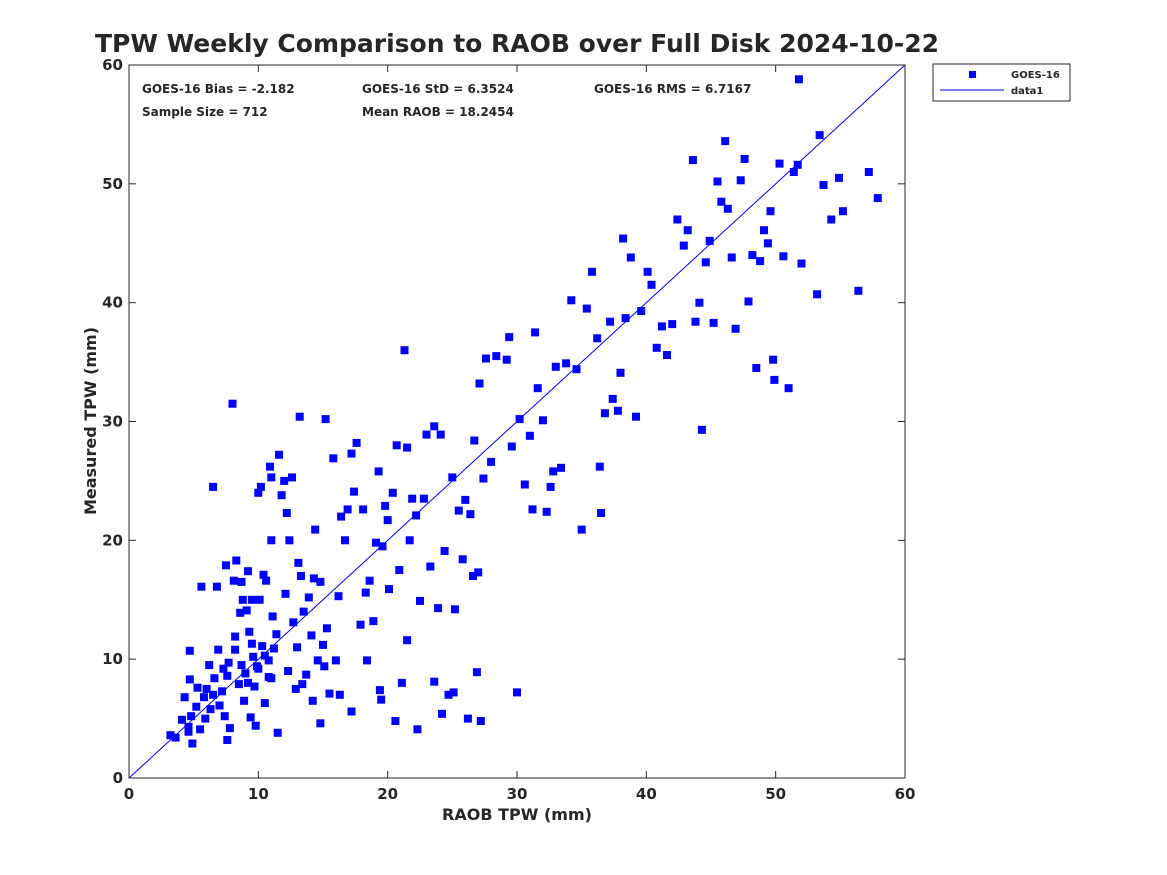 The image size is (1167, 875). What do you see at coordinates (112, 540) in the screenshot?
I see `y-tick-label-2: 20` at bounding box center [112, 540].